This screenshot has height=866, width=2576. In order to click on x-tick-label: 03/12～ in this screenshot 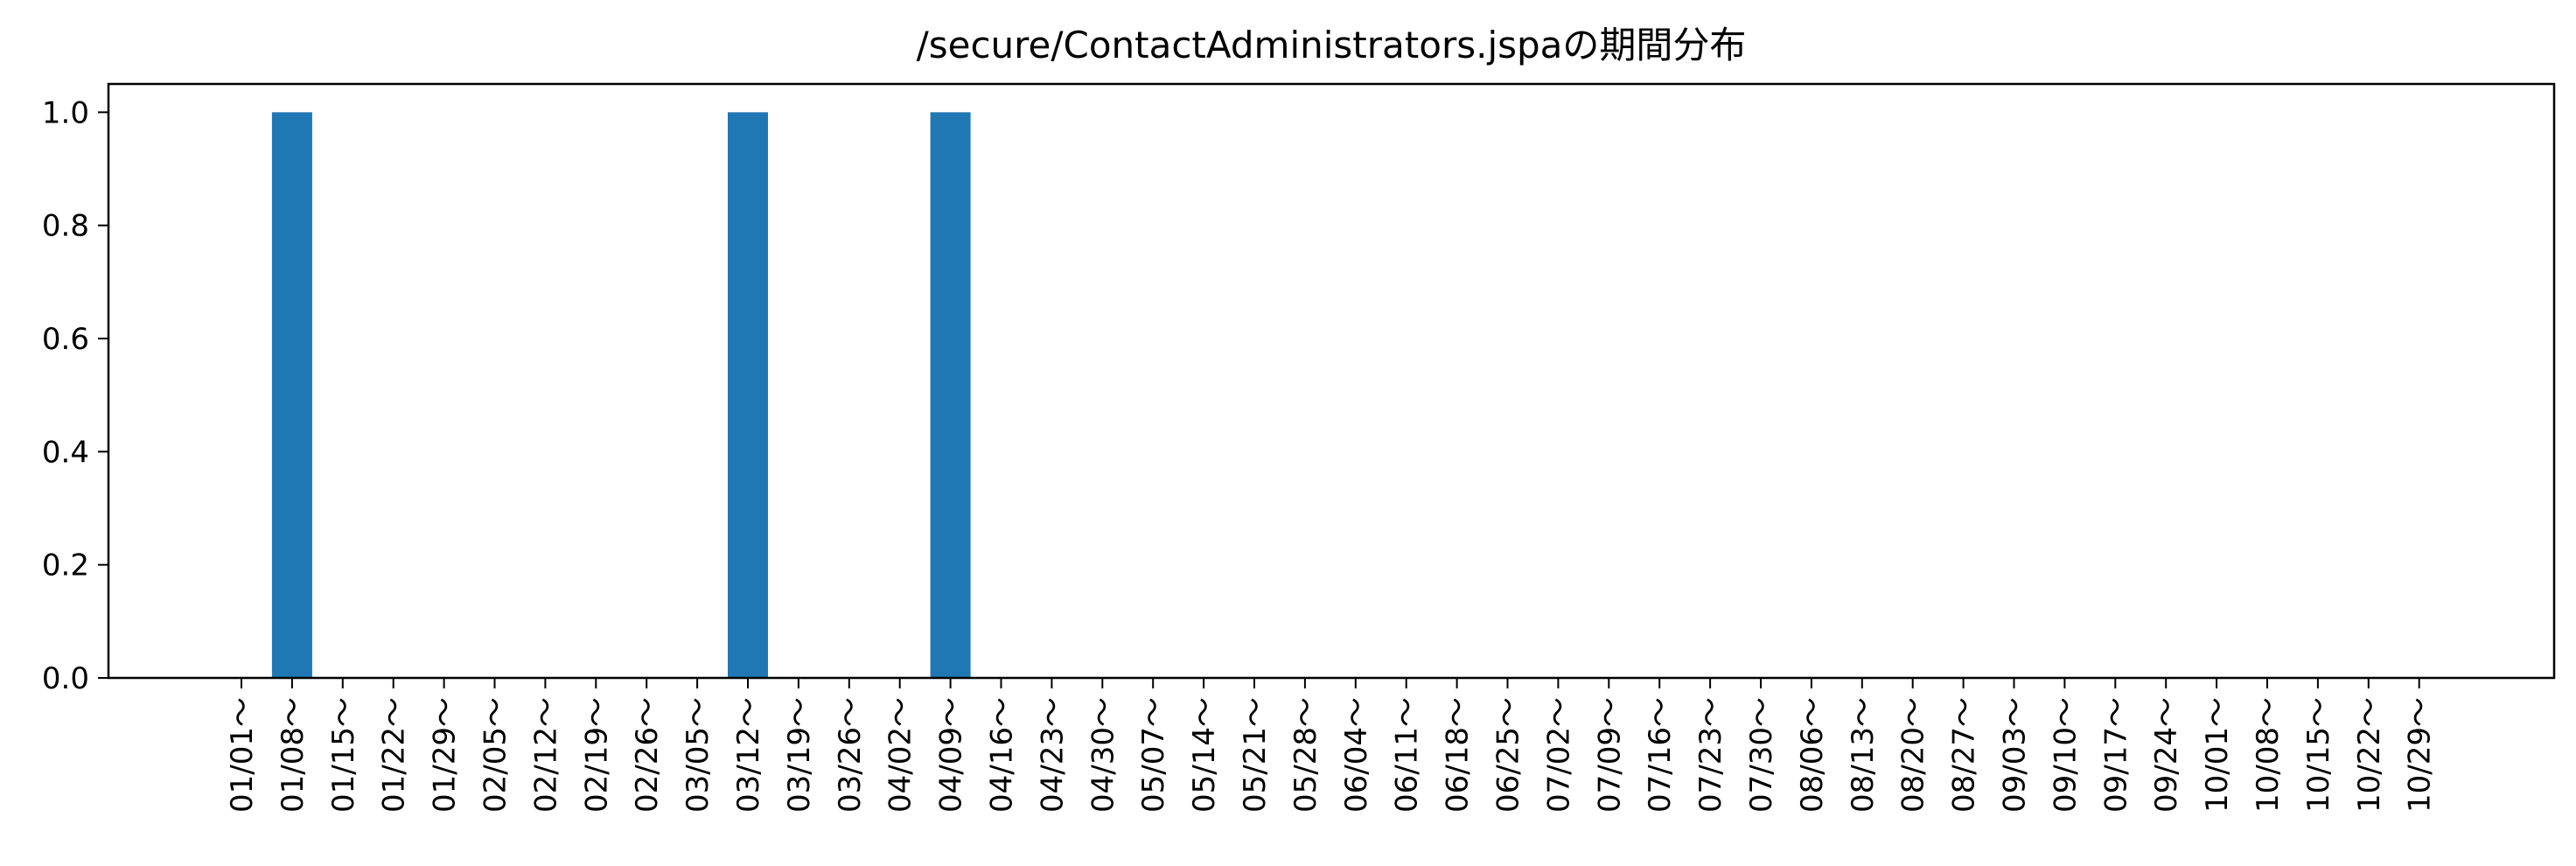, I will do `click(748, 755)`.